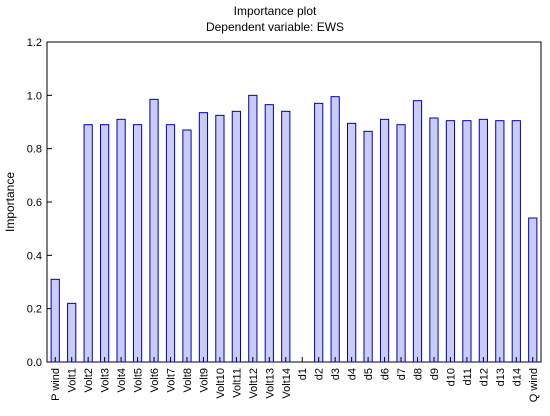  I want to click on x-tick-label: d5, so click(369, 374).